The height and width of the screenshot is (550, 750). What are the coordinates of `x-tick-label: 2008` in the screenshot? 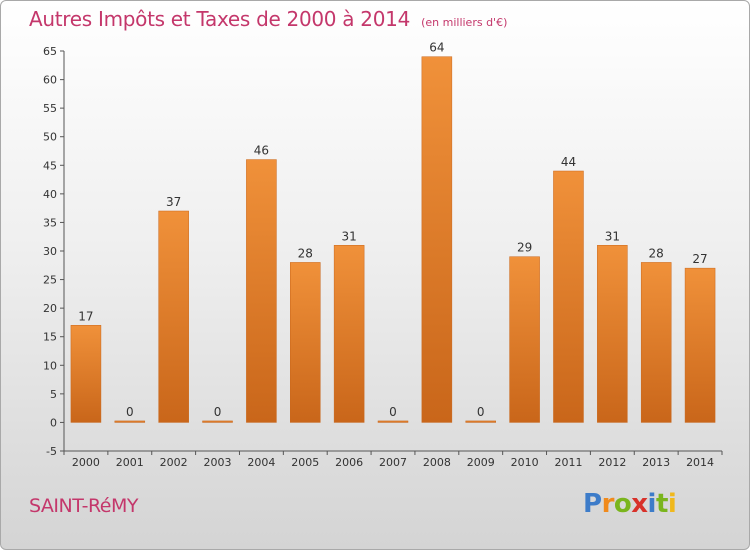 It's located at (437, 462).